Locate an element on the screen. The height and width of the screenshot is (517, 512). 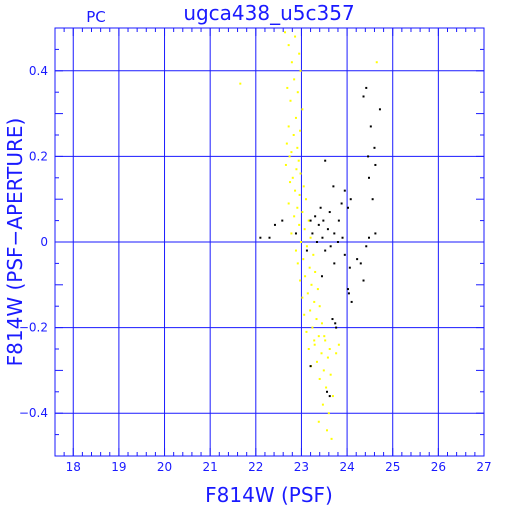
y-axis-label: F814W (PSF−APERTURE) is located at coordinates (15, 242).